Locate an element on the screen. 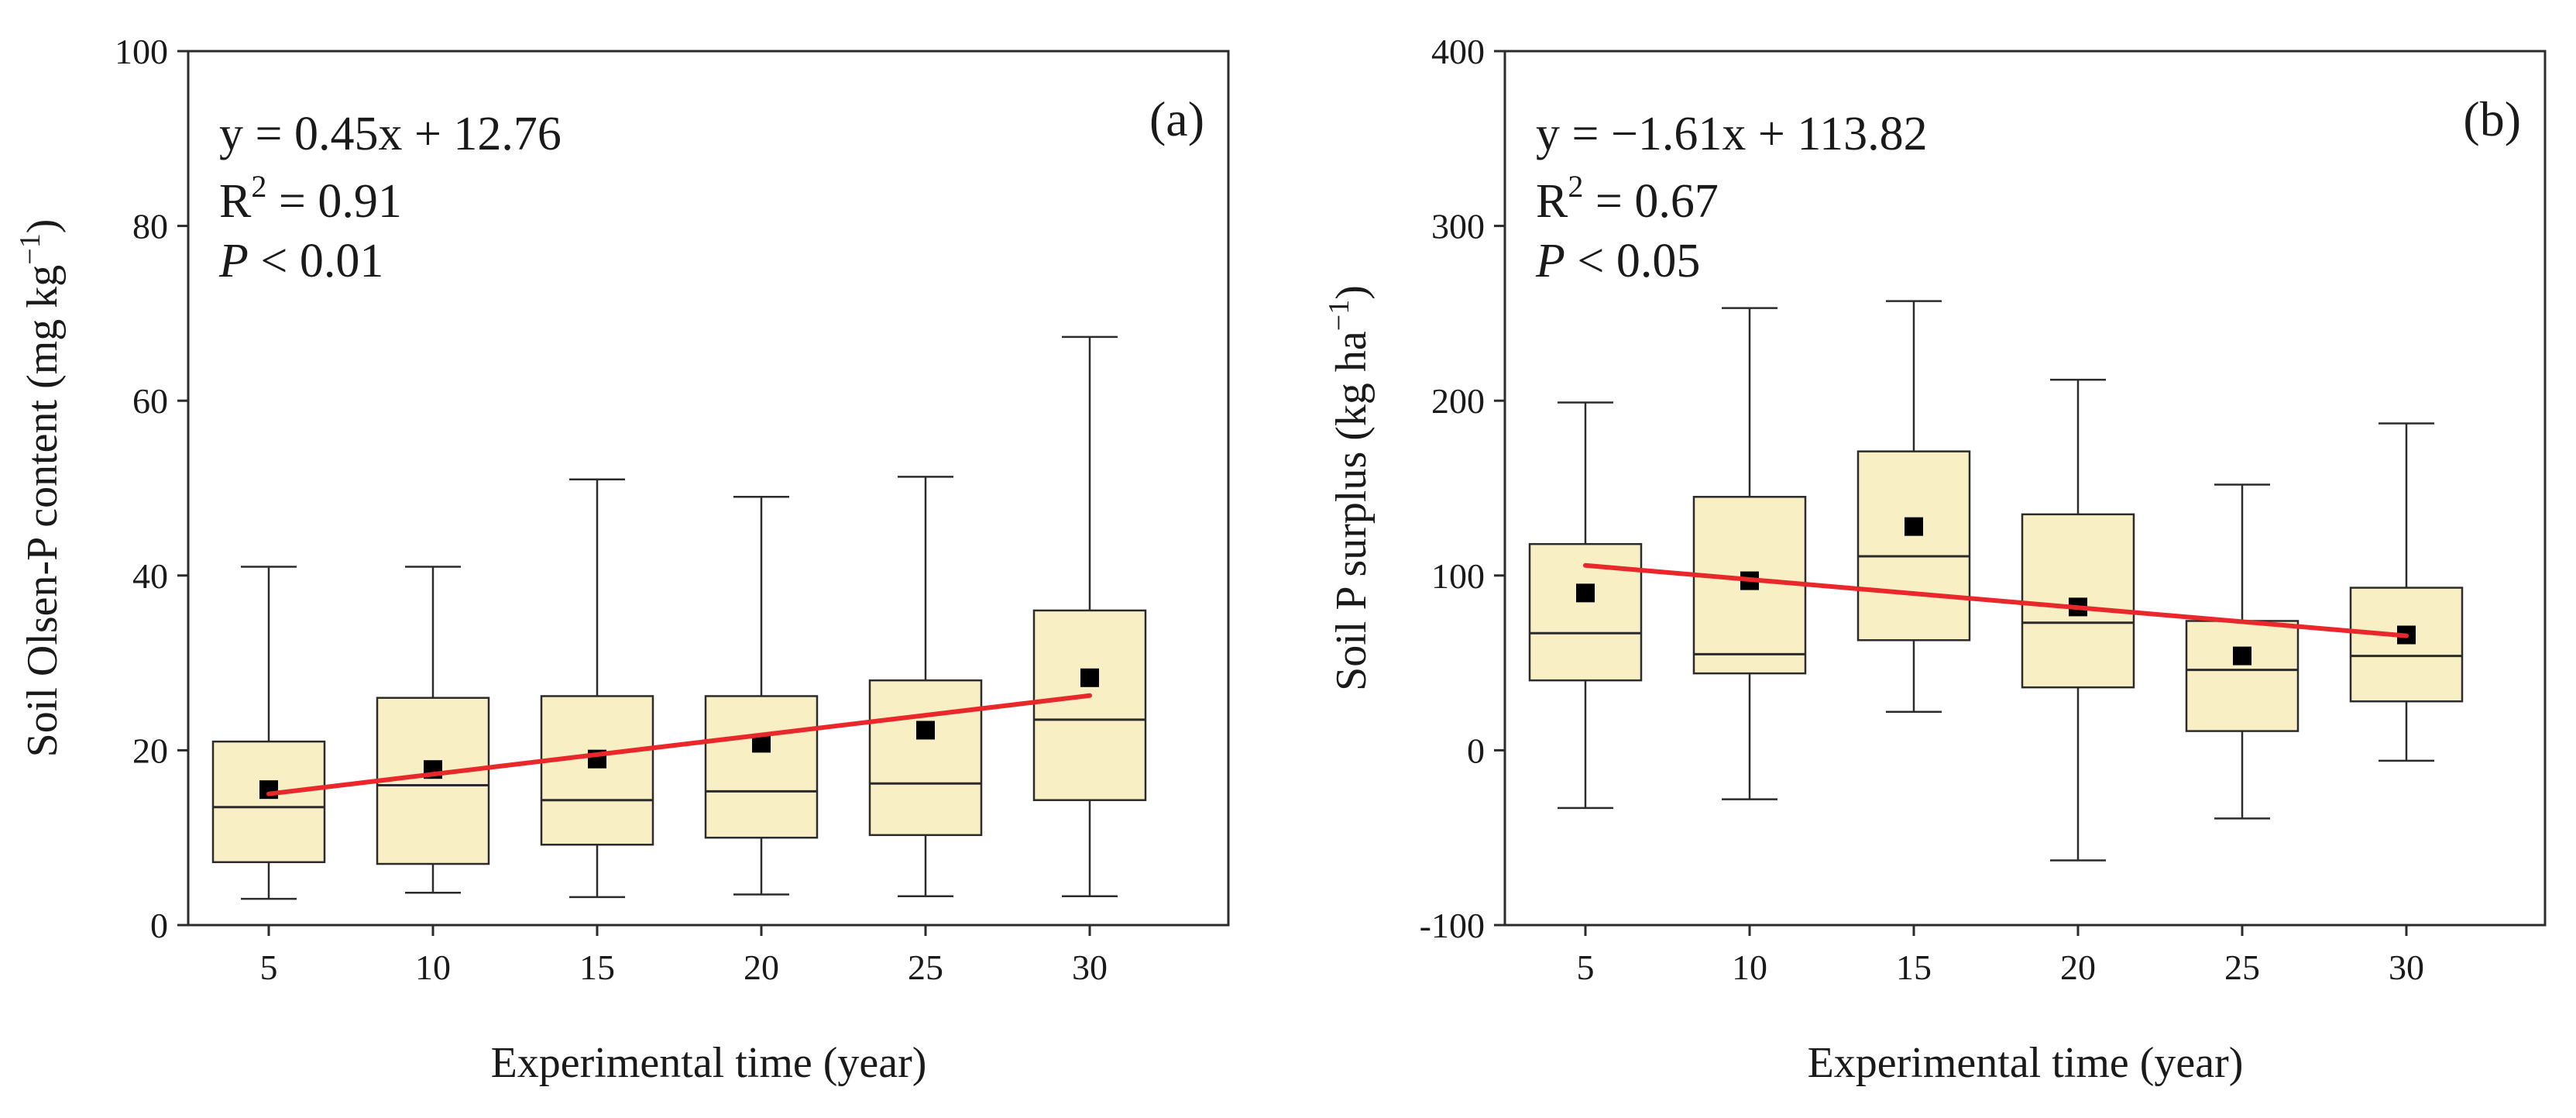  panel-a-y-tick-label: 0 is located at coordinates (159, 925).